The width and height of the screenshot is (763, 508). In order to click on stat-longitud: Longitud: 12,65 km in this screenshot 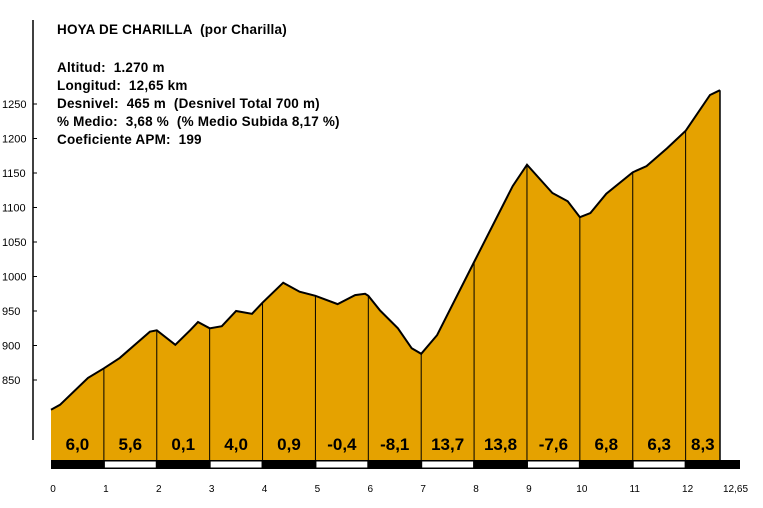, I will do `click(122, 85)`.